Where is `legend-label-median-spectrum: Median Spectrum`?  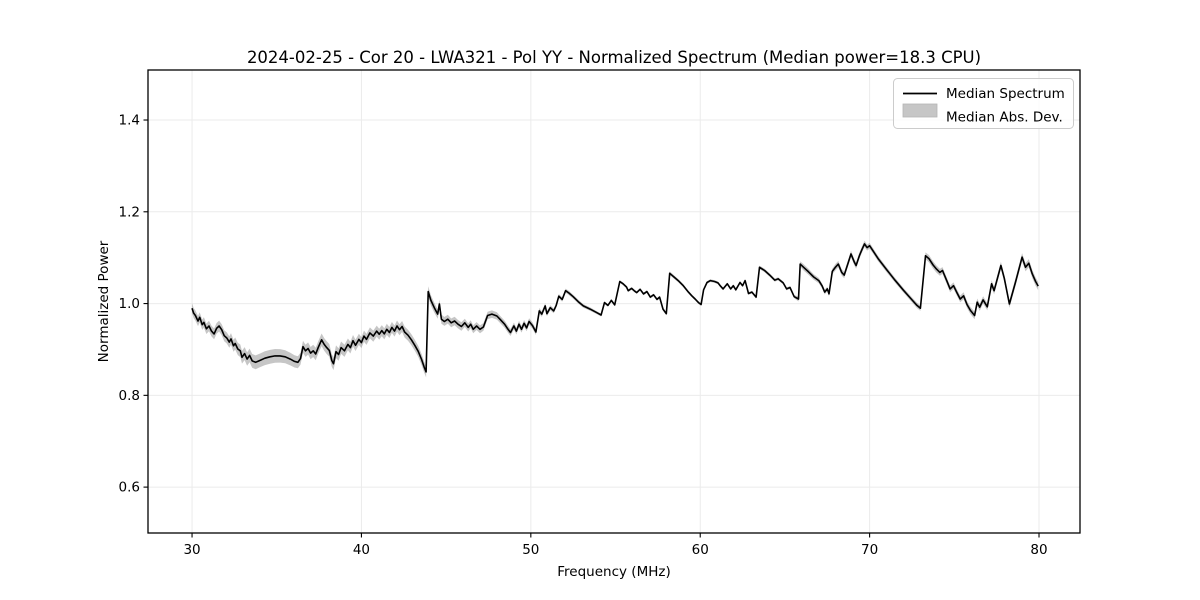 legend-label-median-spectrum: Median Spectrum is located at coordinates (1005, 94).